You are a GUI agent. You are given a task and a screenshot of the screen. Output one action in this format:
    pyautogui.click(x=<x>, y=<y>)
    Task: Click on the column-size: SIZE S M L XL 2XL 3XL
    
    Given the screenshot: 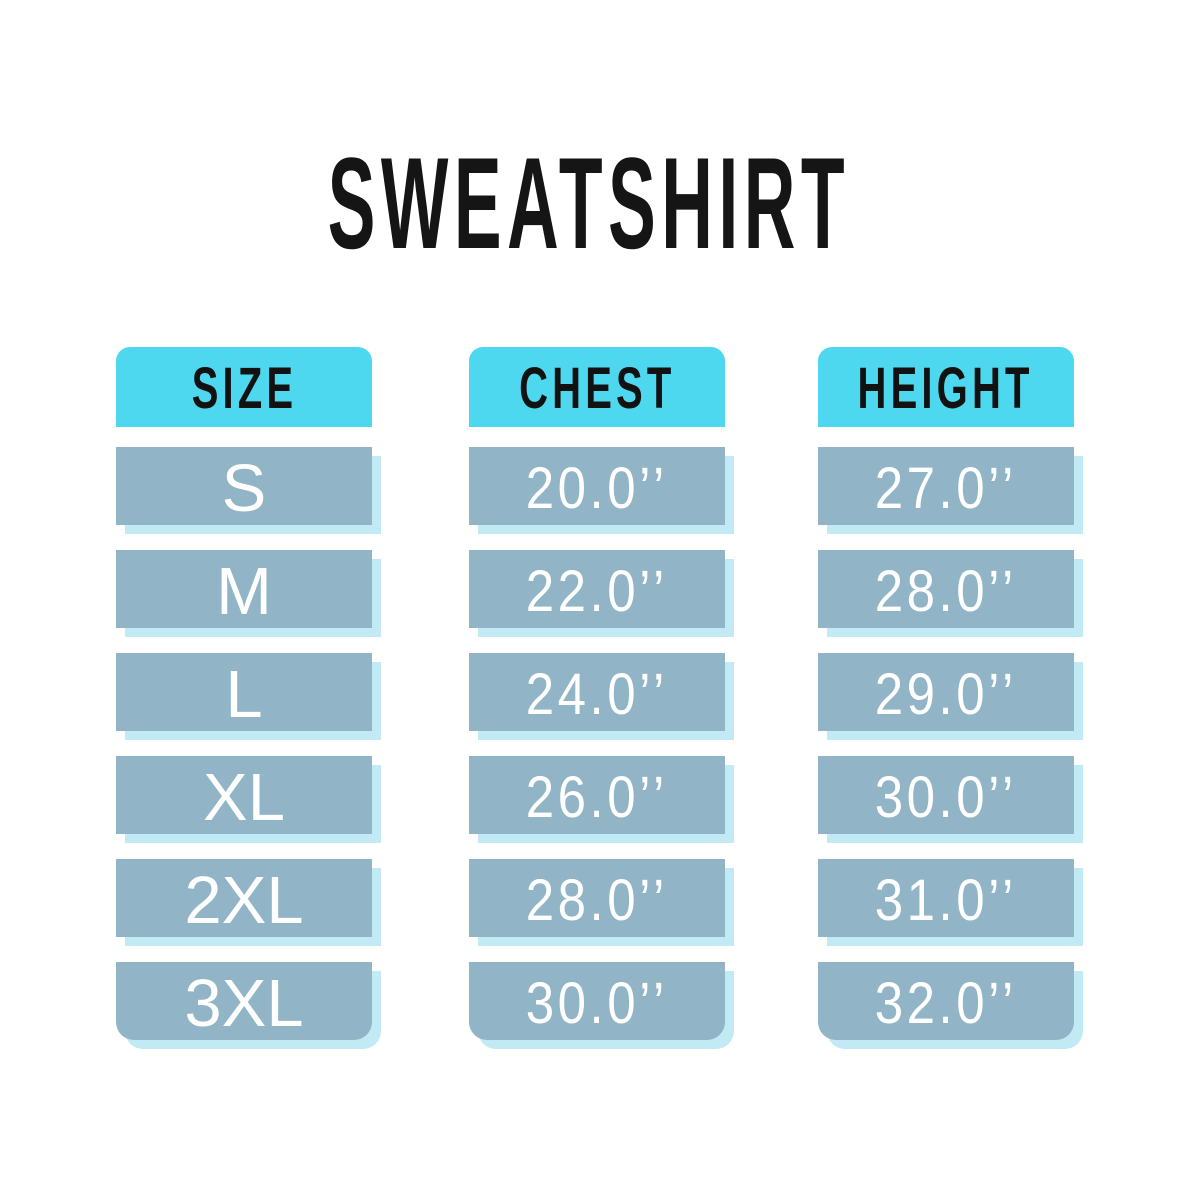 What is the action you would take?
    pyautogui.click(x=244, y=706)
    